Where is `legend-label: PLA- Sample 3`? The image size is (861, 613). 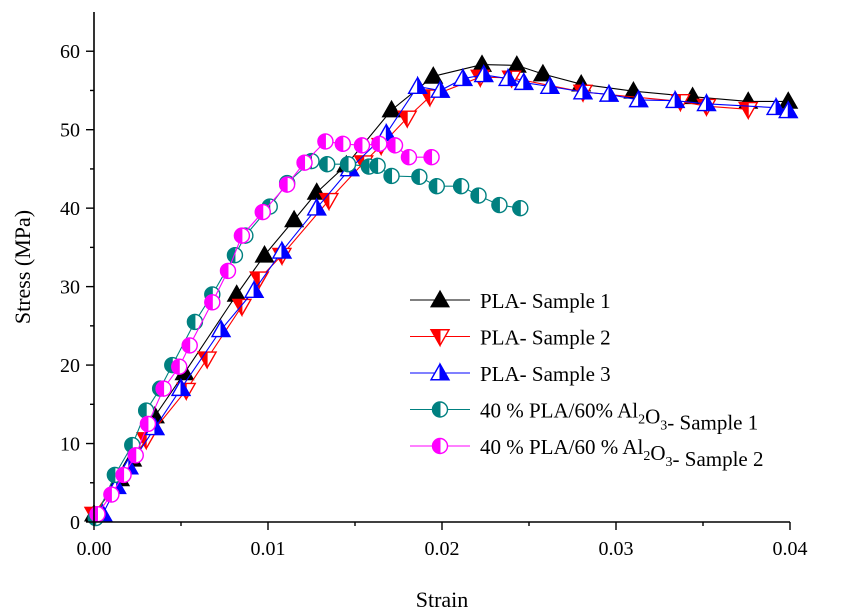 legend-label: PLA- Sample 3 is located at coordinates (545, 374).